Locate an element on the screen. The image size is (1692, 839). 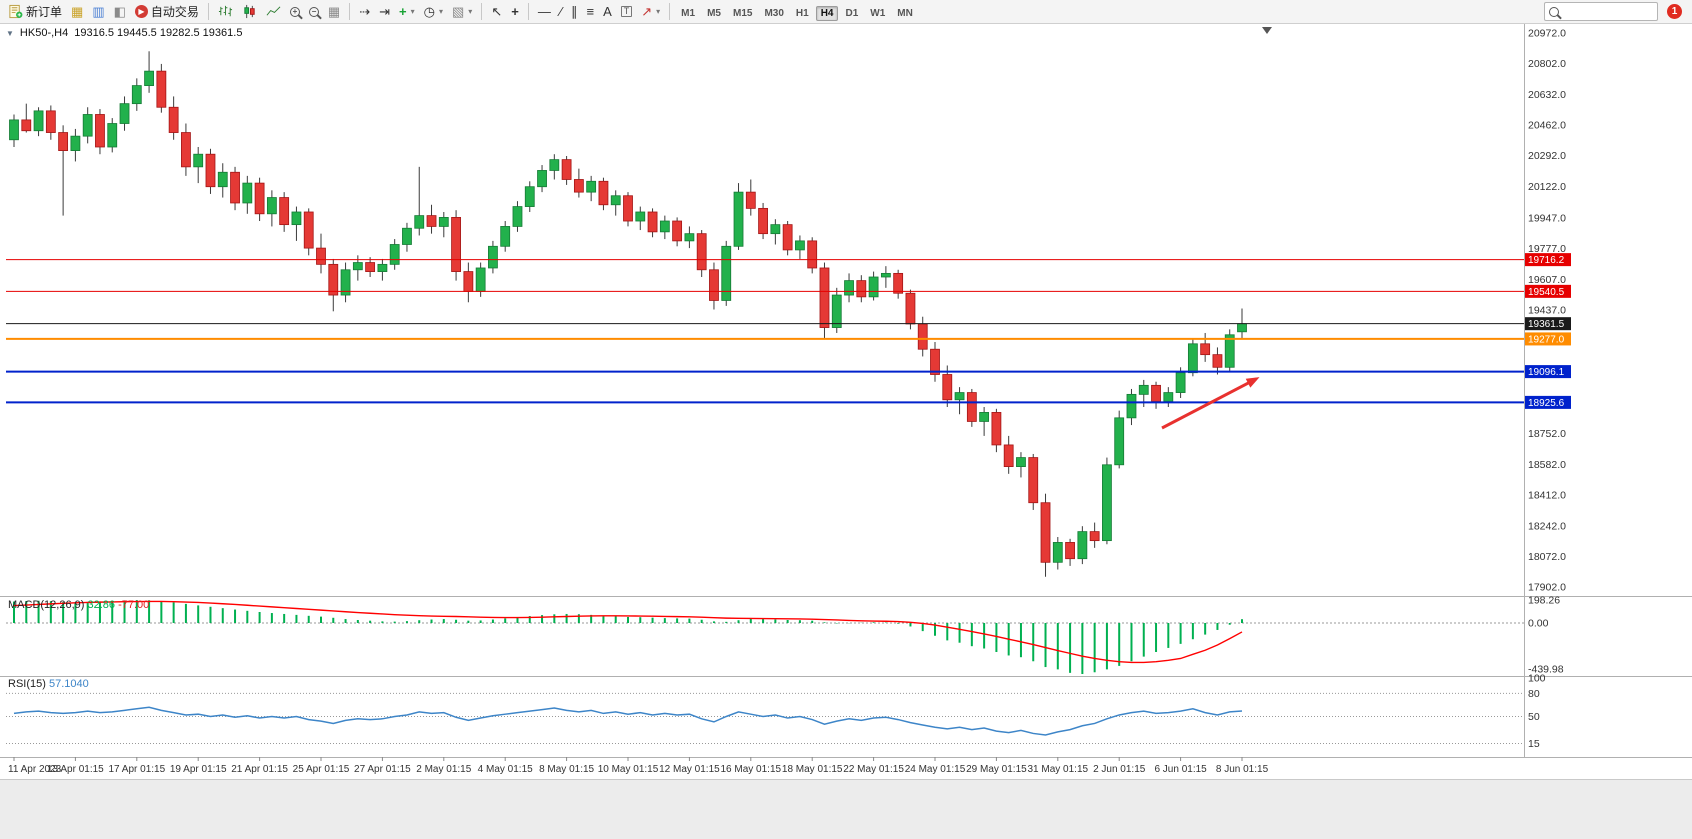
trendline-icon: ∕ is located at coordinates (560, 11).